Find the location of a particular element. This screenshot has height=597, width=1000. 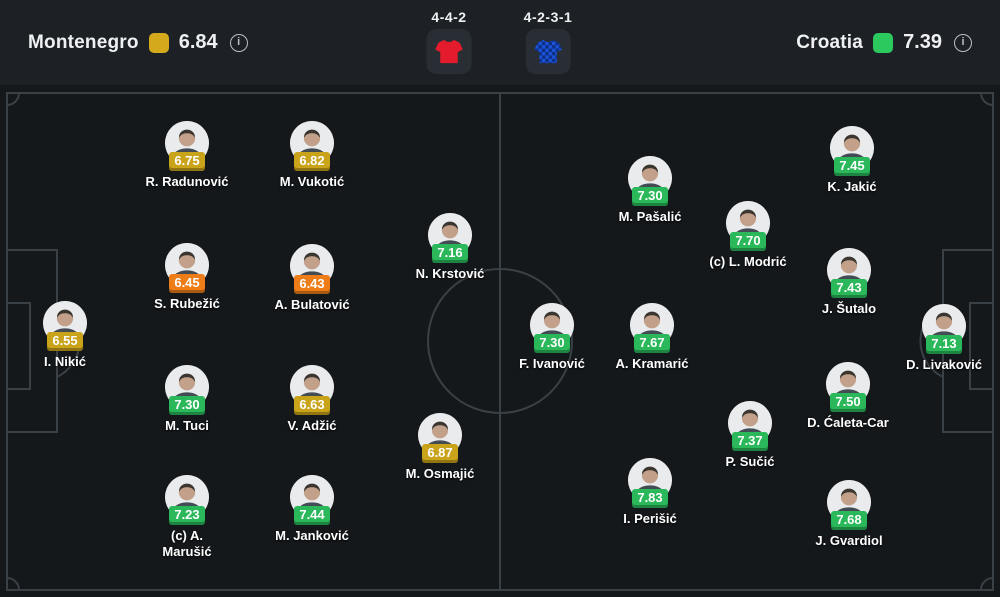

player: 6.87 M. Osmajić is located at coordinates (440, 447).